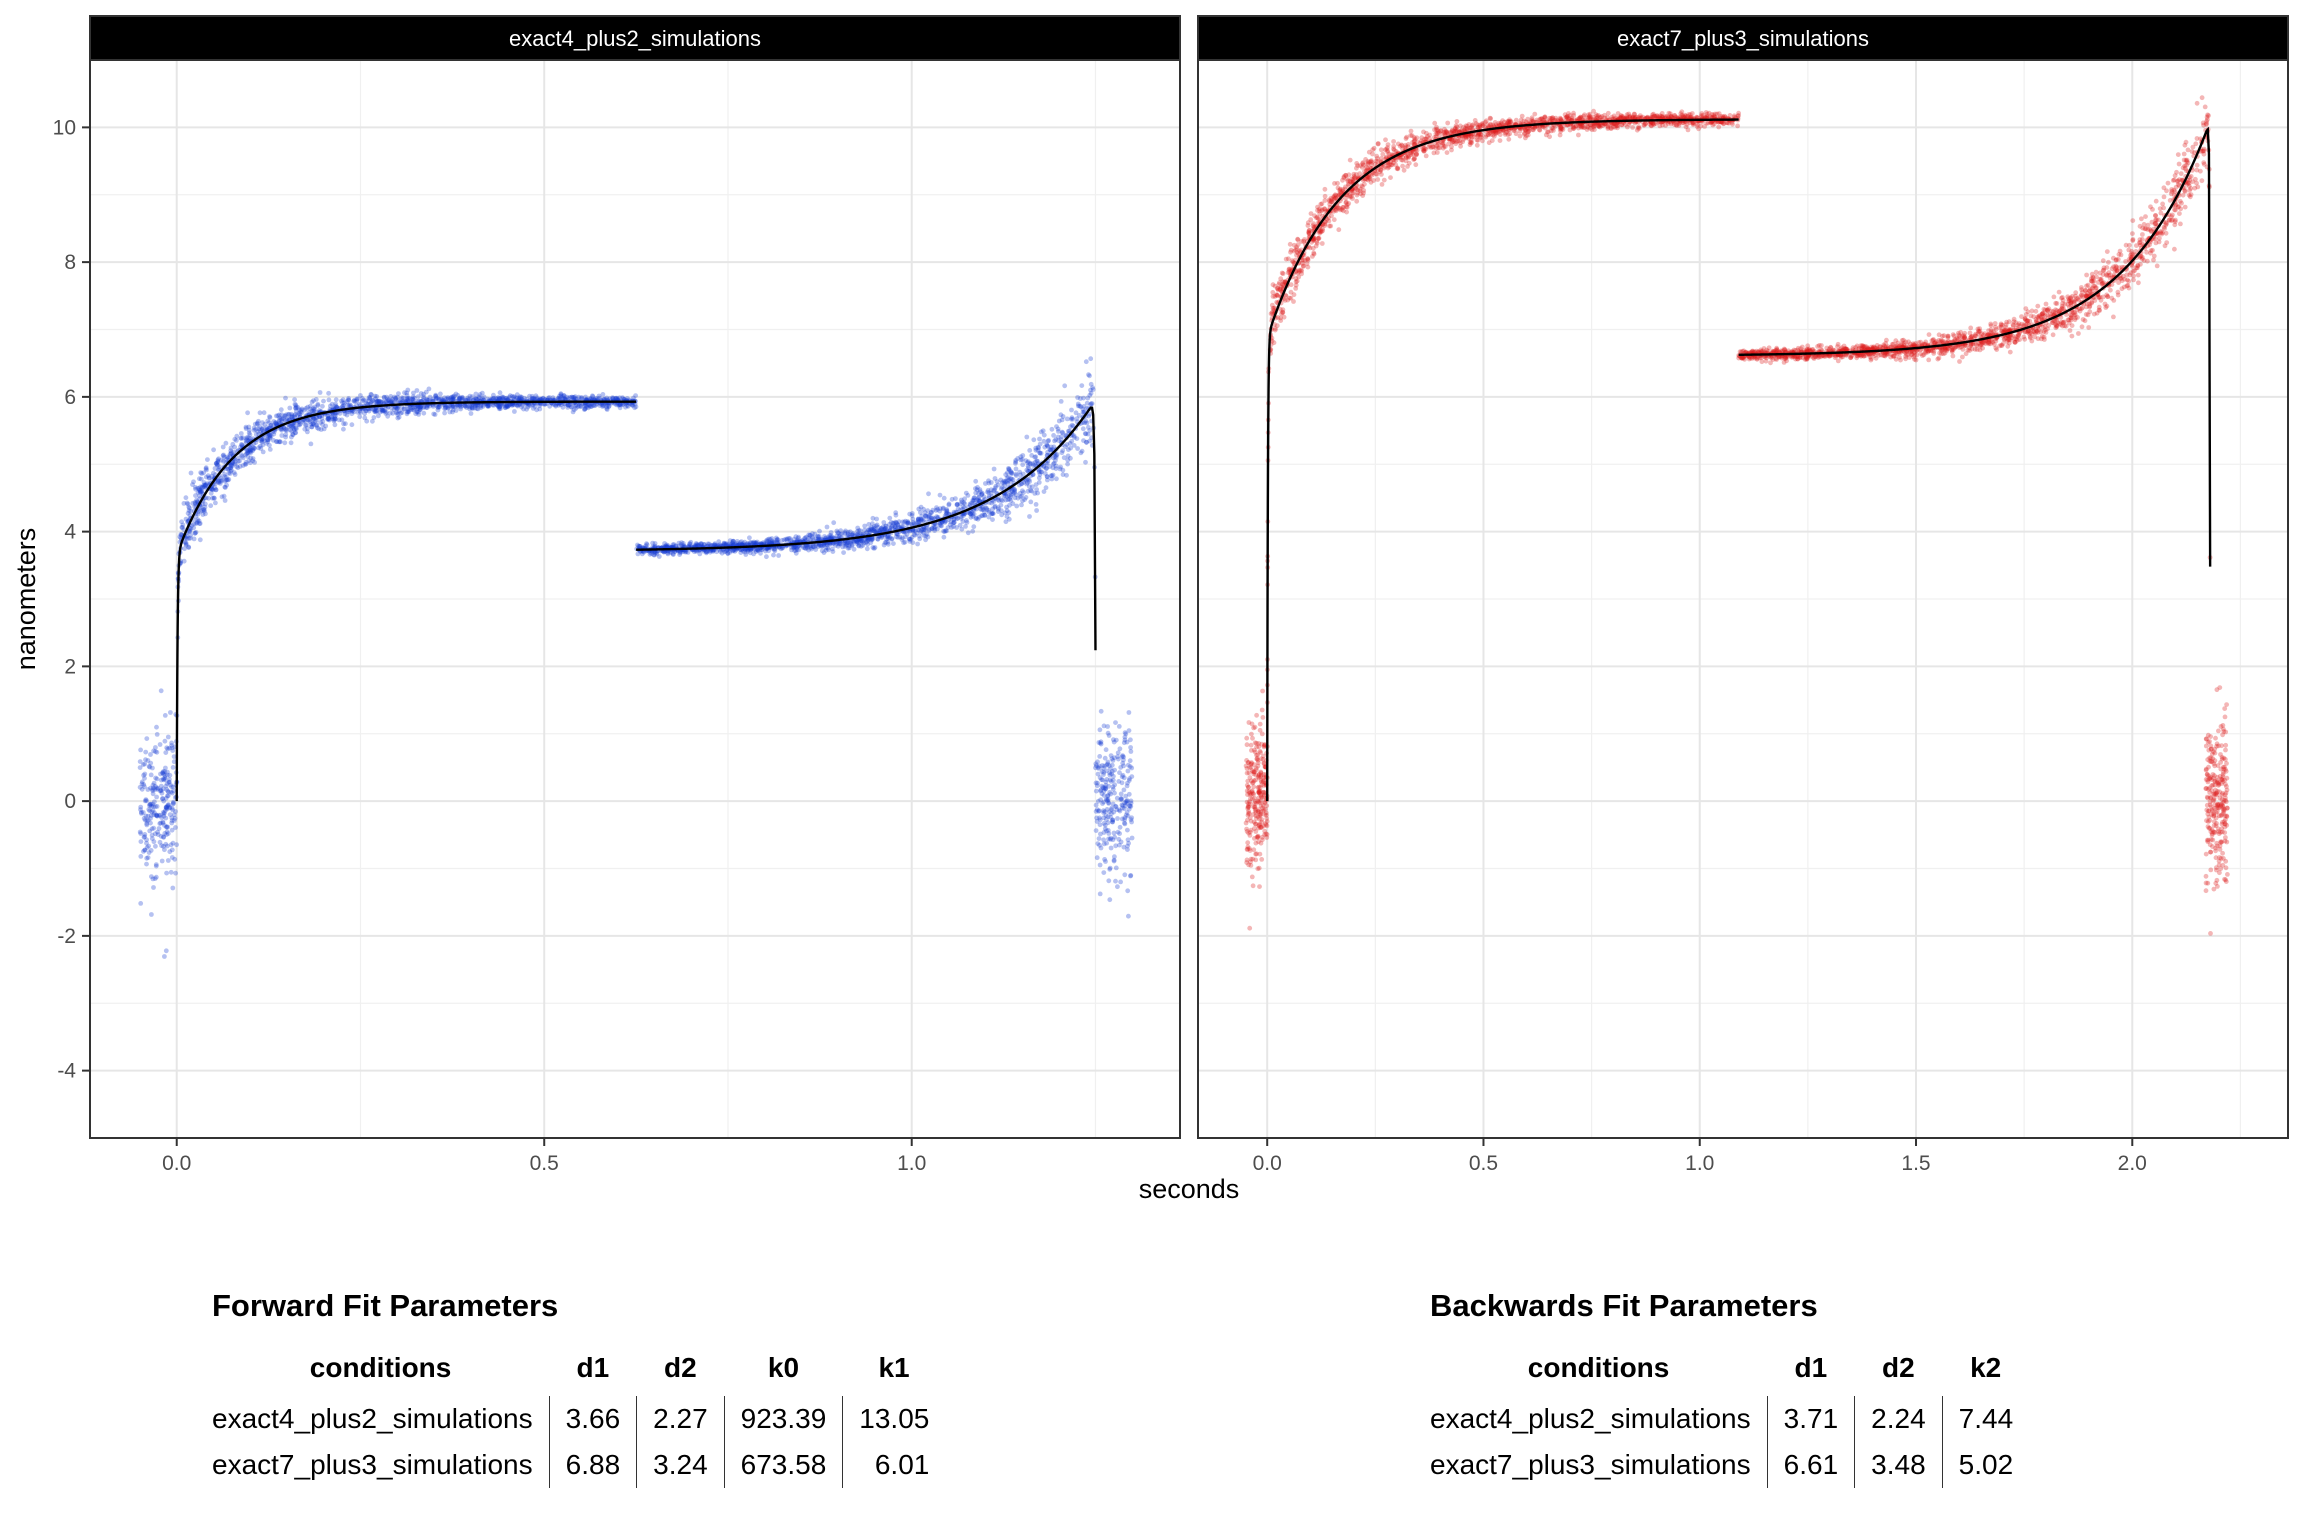  I want to click on y-tick-label: -4, so click(66, 1071).